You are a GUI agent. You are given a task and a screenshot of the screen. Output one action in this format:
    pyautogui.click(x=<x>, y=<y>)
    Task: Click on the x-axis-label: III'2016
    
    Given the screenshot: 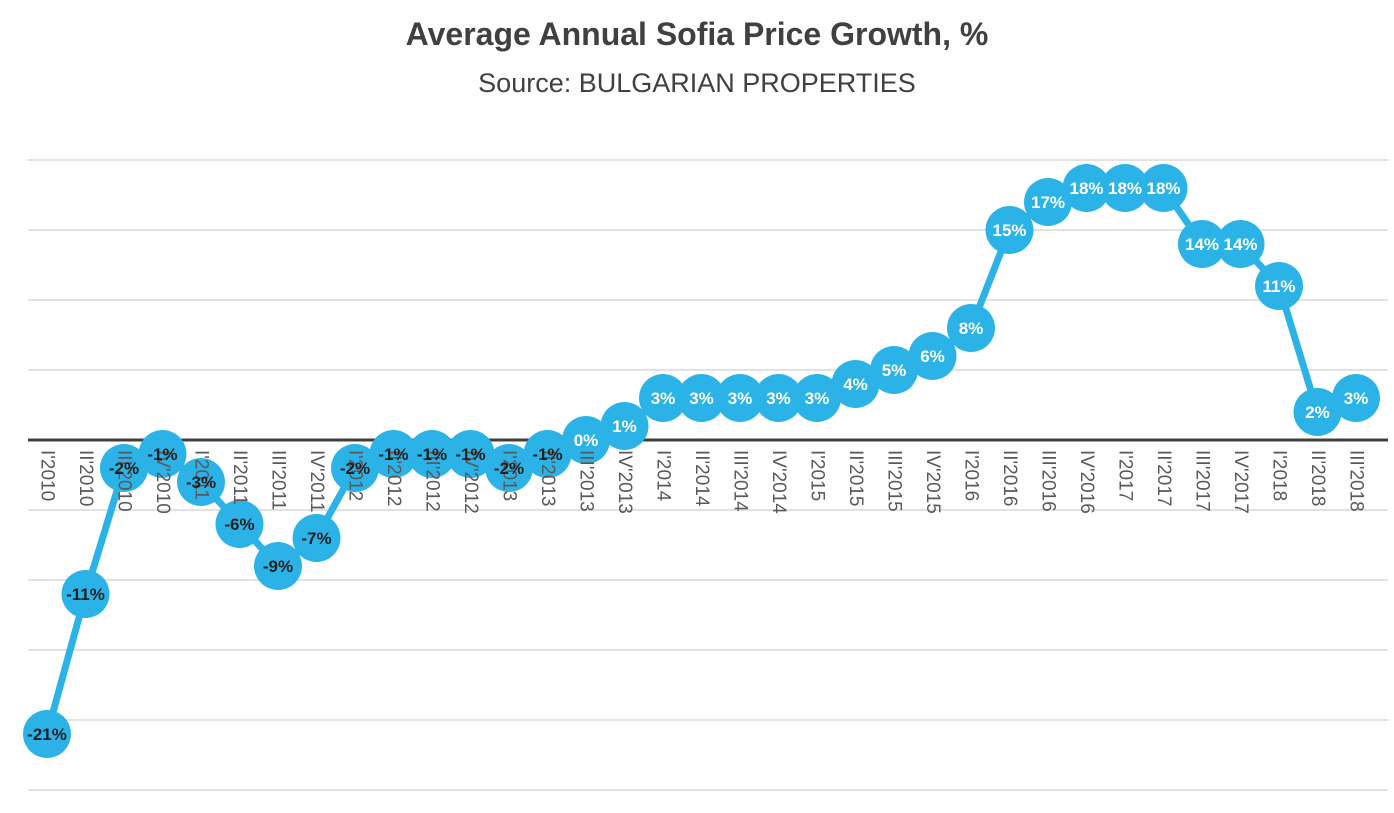 What is the action you would take?
    pyautogui.click(x=1048, y=481)
    